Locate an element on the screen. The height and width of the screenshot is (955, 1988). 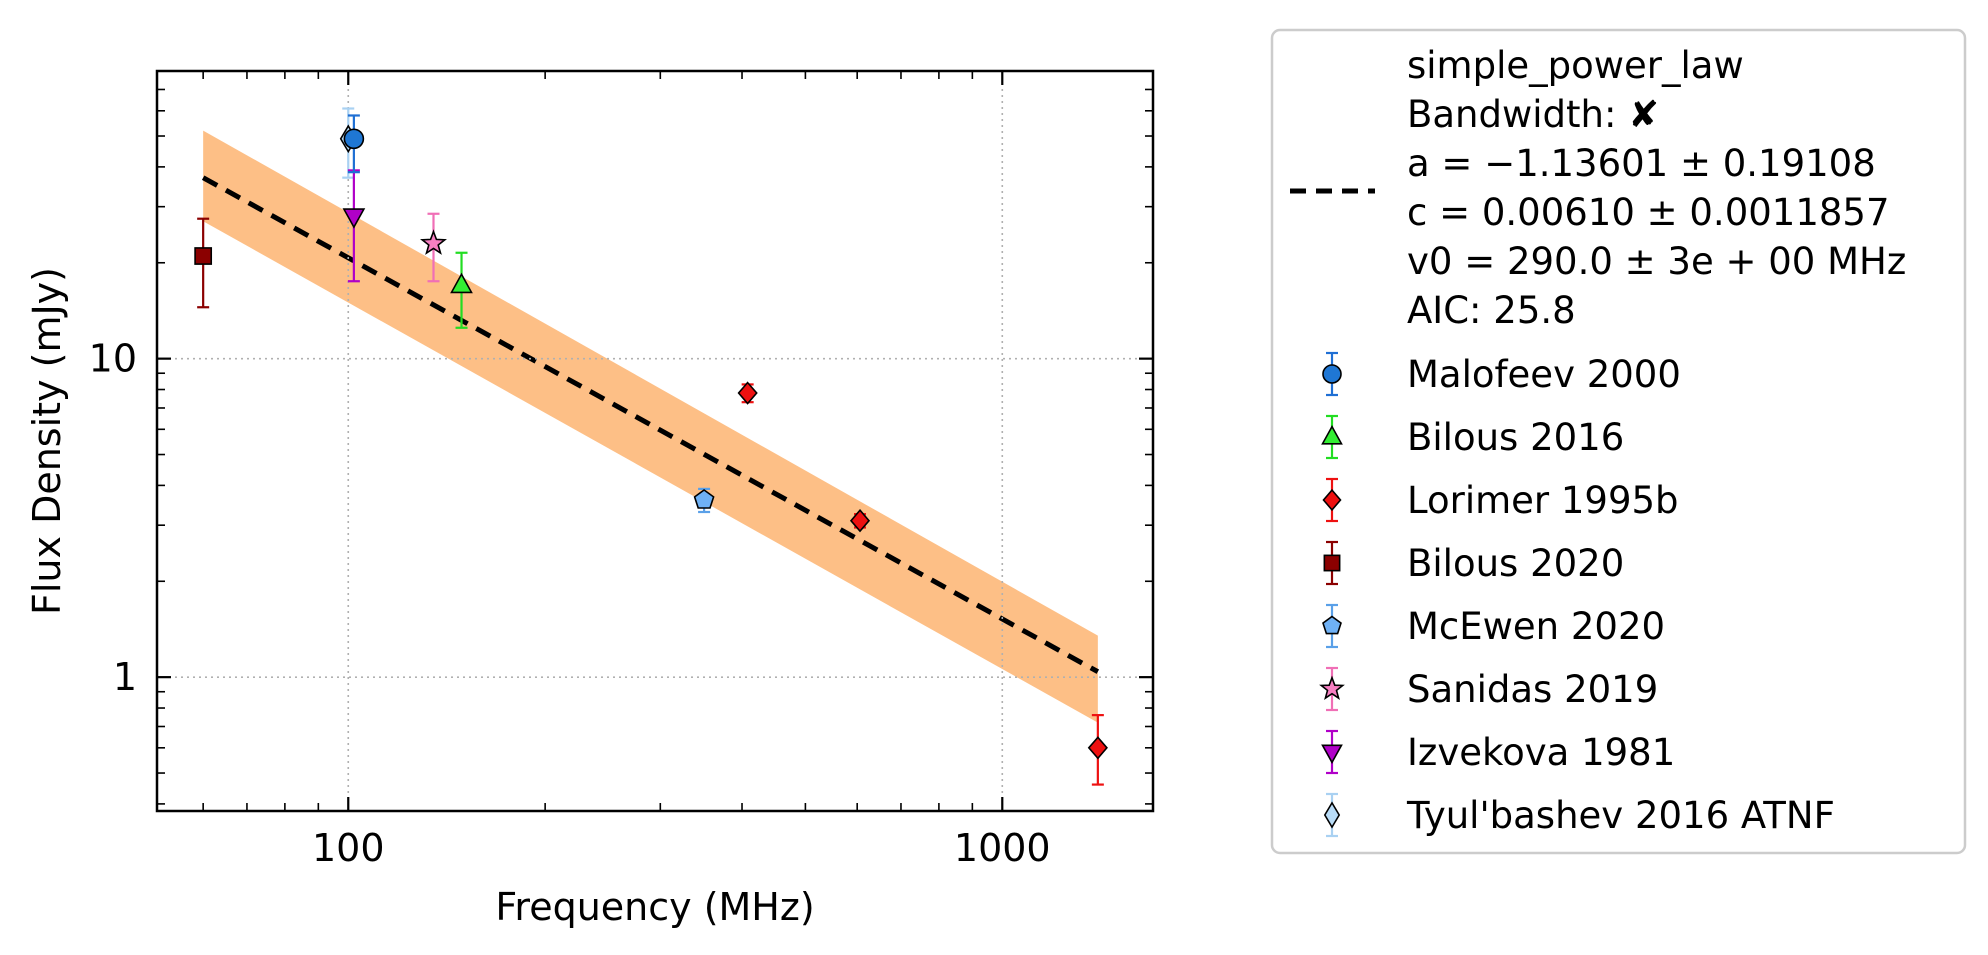
legend-entry: McEwen 2020 is located at coordinates (1493, 626).